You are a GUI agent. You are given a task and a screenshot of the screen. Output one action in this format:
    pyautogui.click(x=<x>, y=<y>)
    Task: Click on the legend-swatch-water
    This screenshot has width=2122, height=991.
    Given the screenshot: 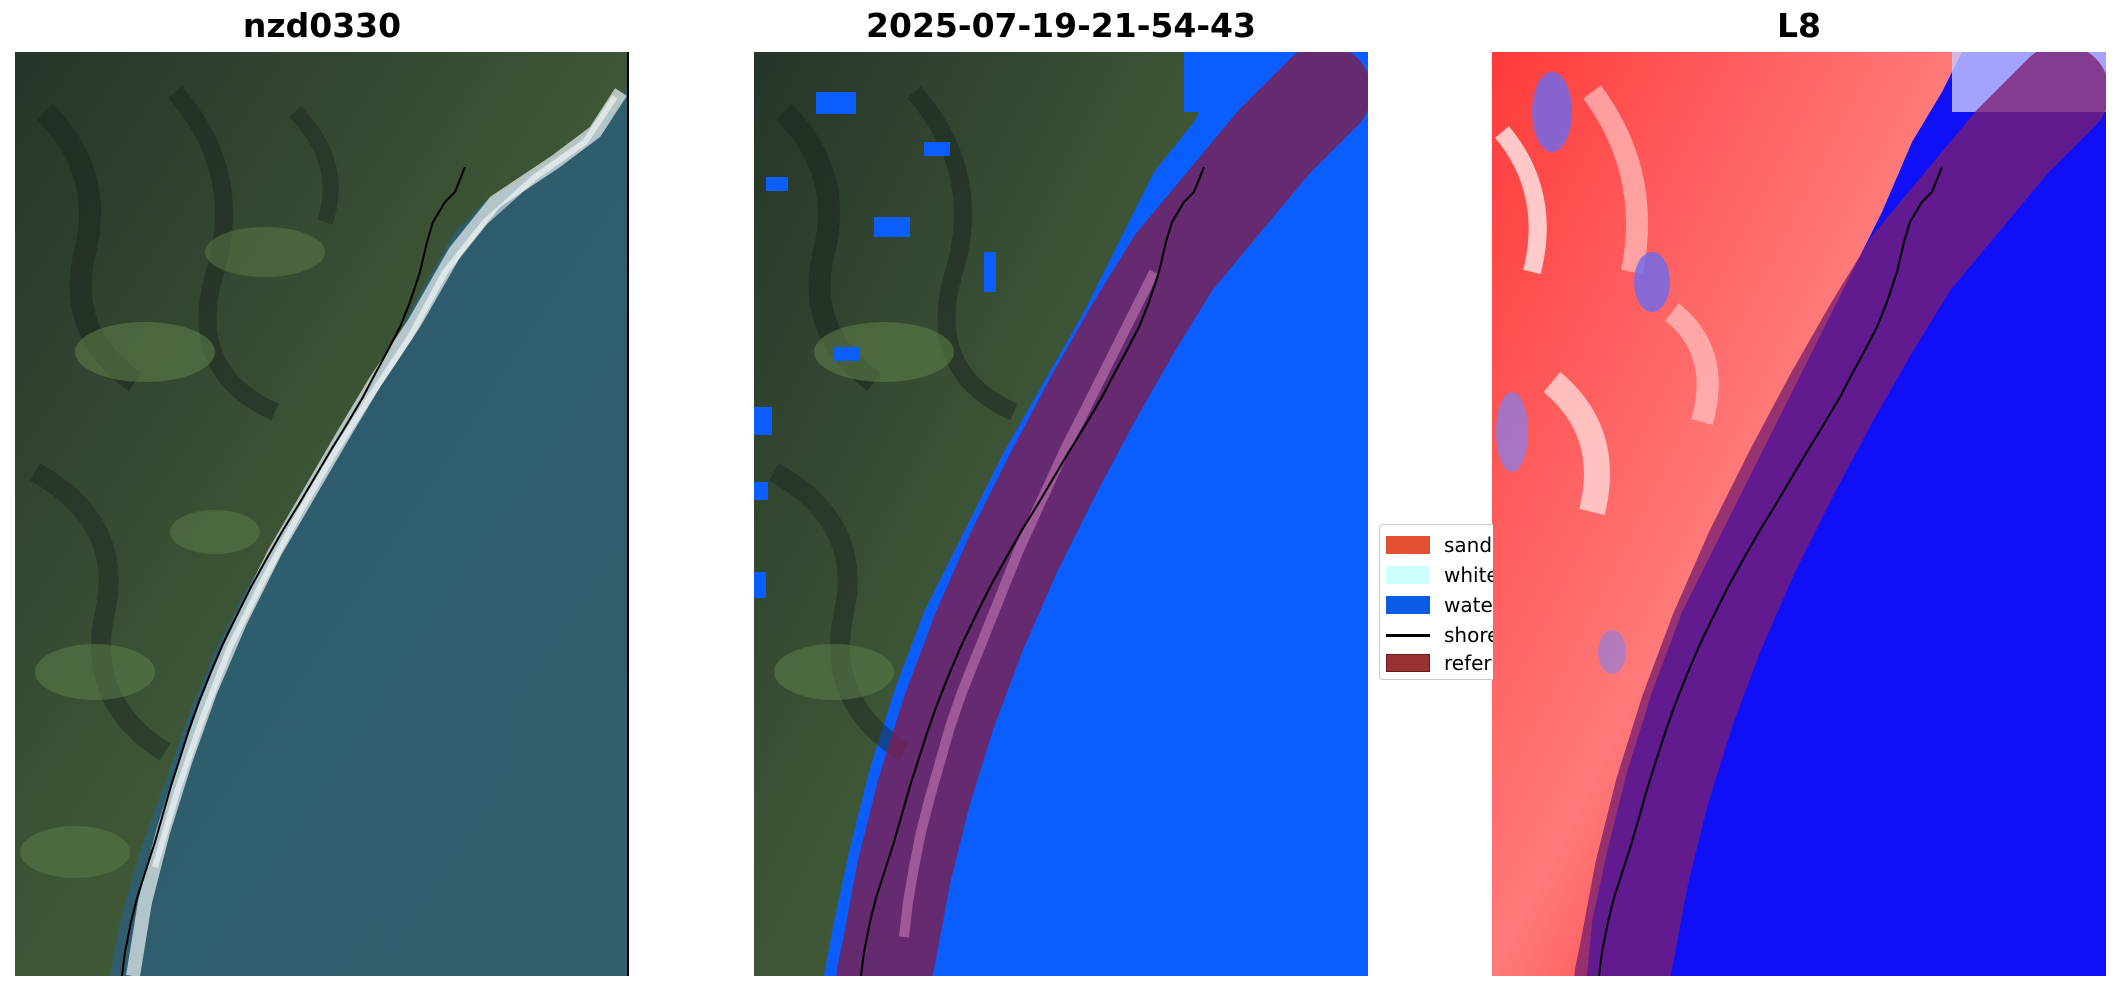 What is the action you would take?
    pyautogui.click(x=1408, y=605)
    